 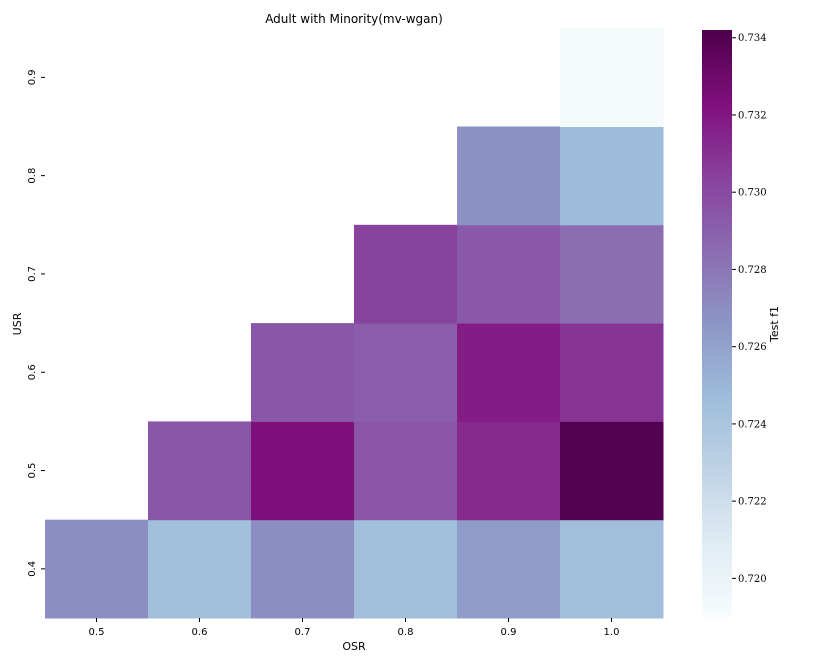 I want to click on heatmap-cell-usr-0.4-osr-1.0, so click(x=612, y=569).